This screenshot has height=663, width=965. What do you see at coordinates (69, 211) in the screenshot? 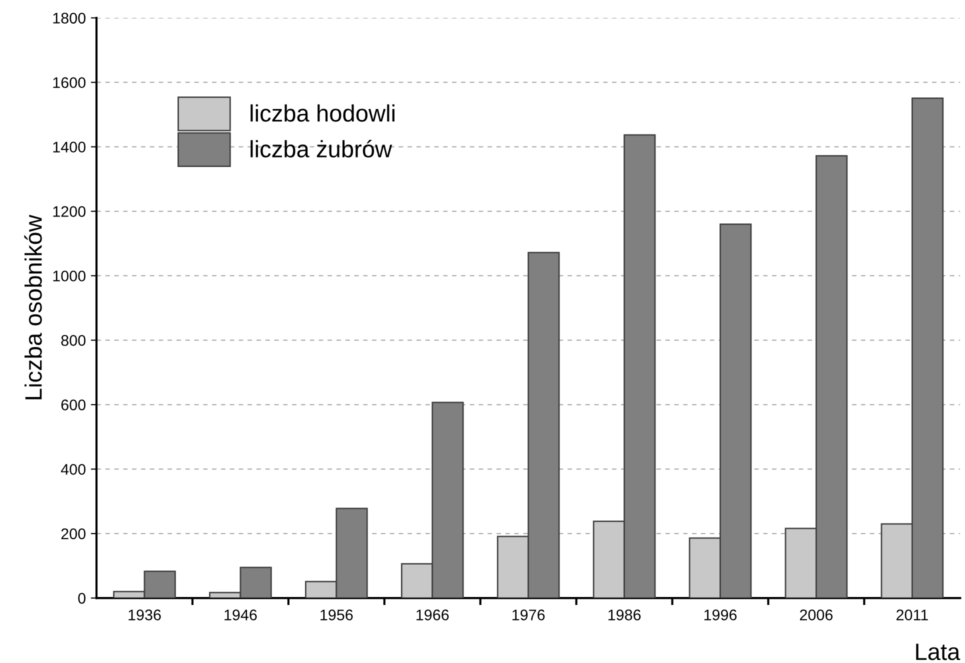
I see `y-tick-label: 1200` at bounding box center [69, 211].